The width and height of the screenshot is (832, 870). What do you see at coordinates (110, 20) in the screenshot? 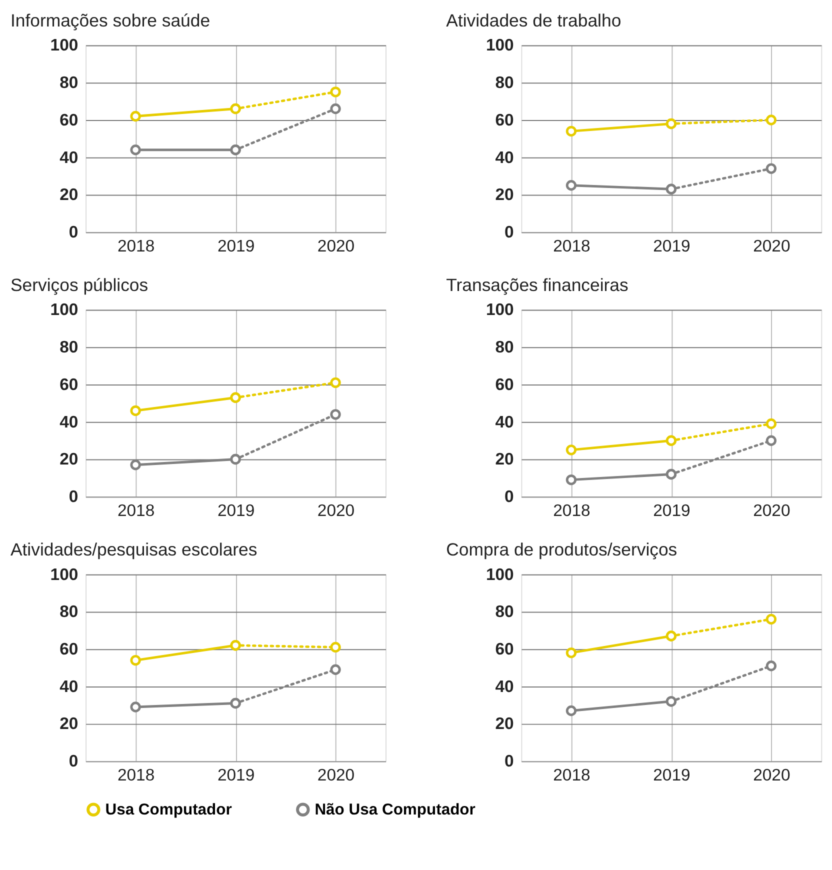
I see `chart-title: Informações sobre saúde` at bounding box center [110, 20].